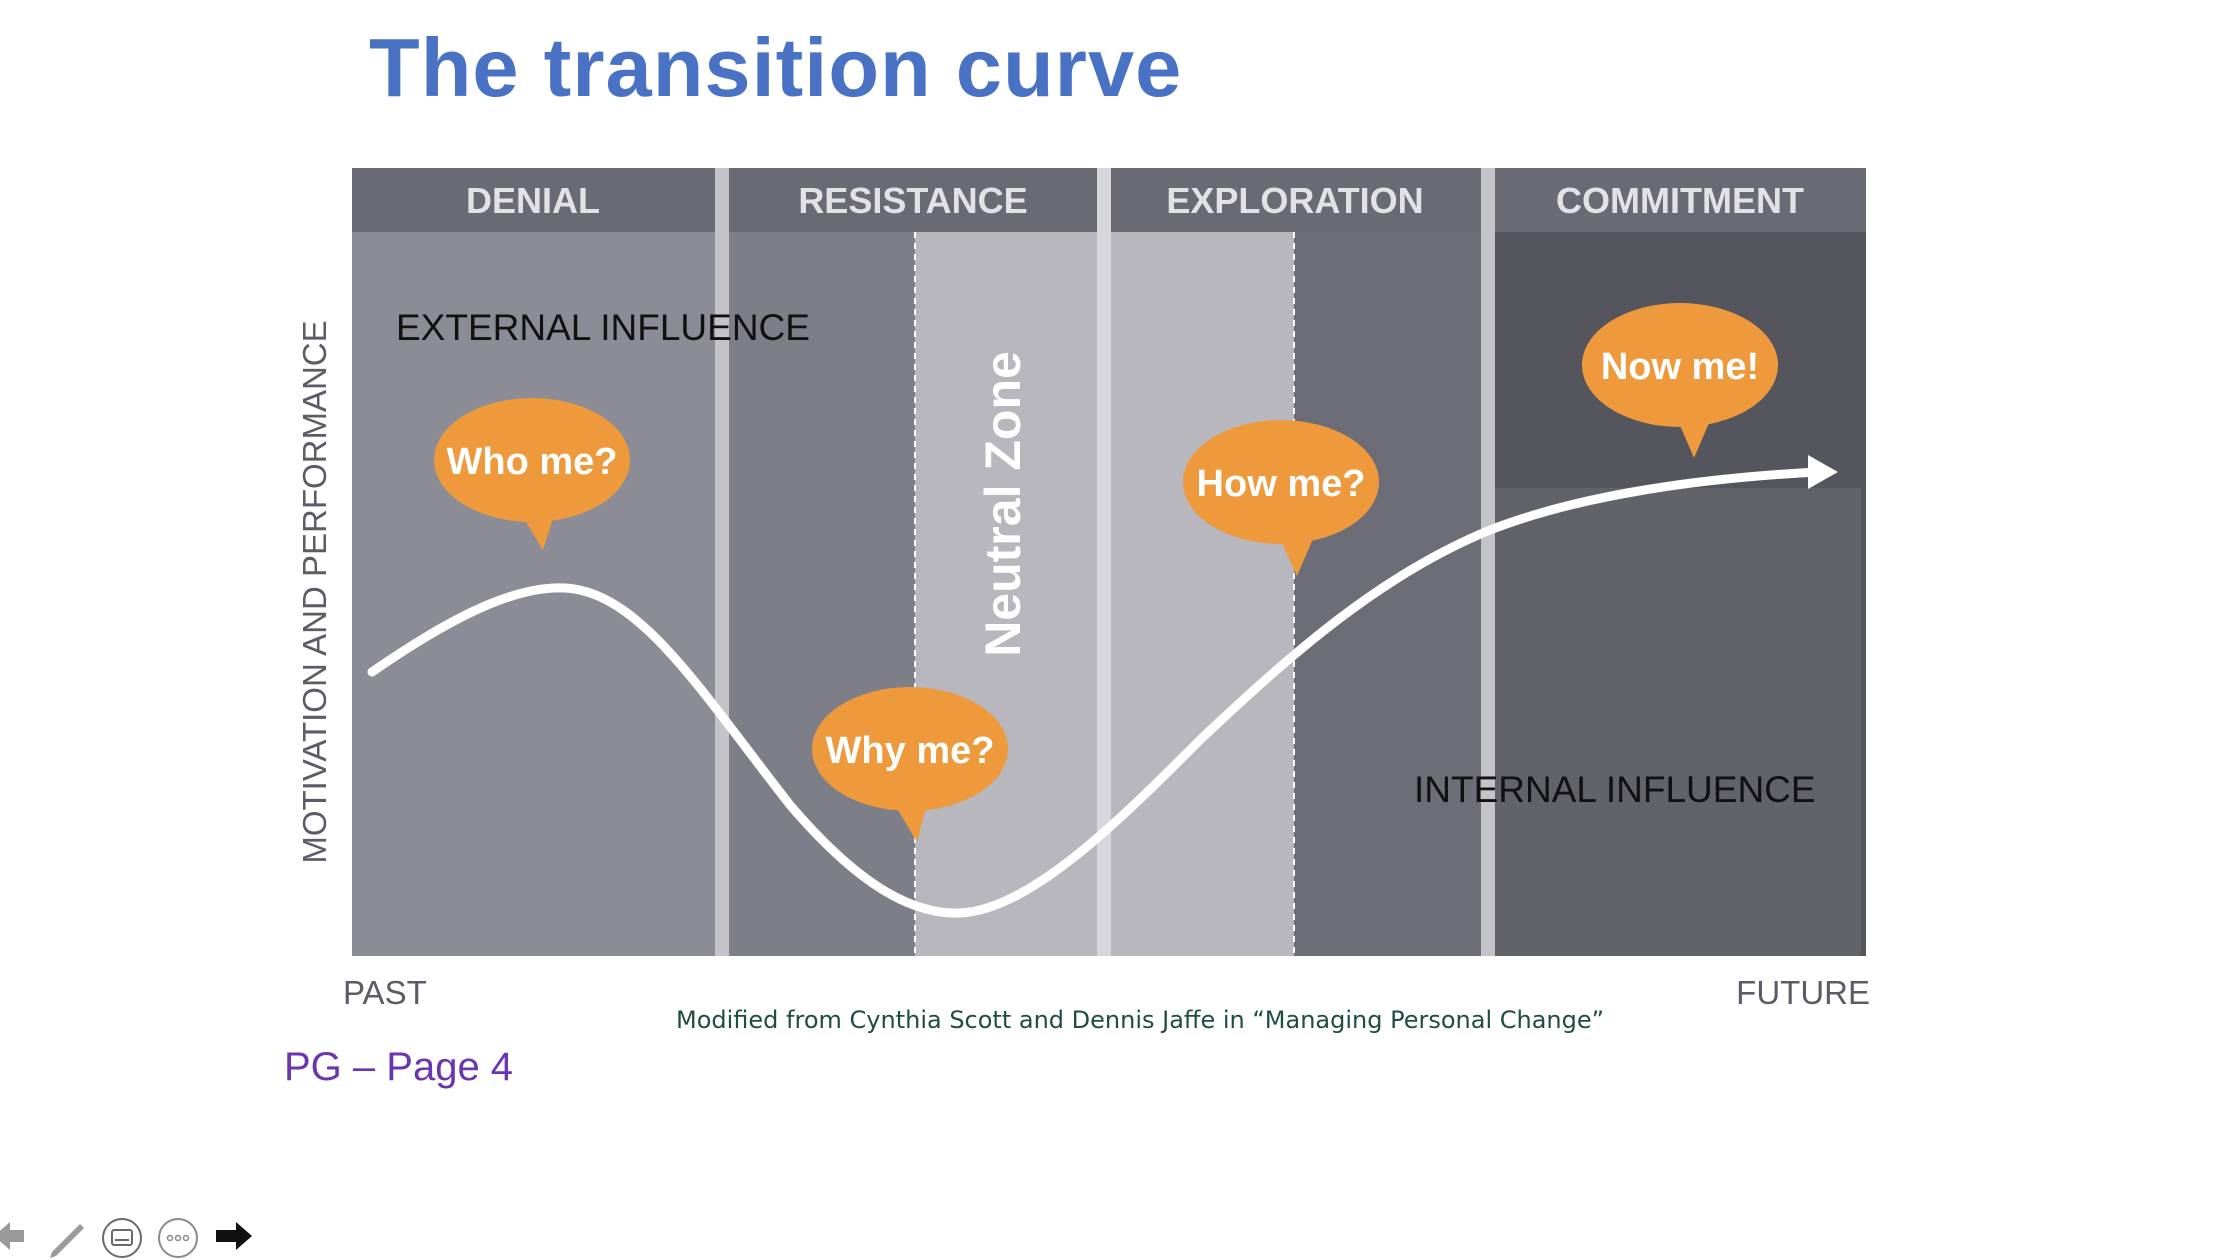 Image resolution: width=2236 pixels, height=1260 pixels. Describe the element at coordinates (234, 1236) in the screenshot. I see `forward-arrow-icon` at that location.